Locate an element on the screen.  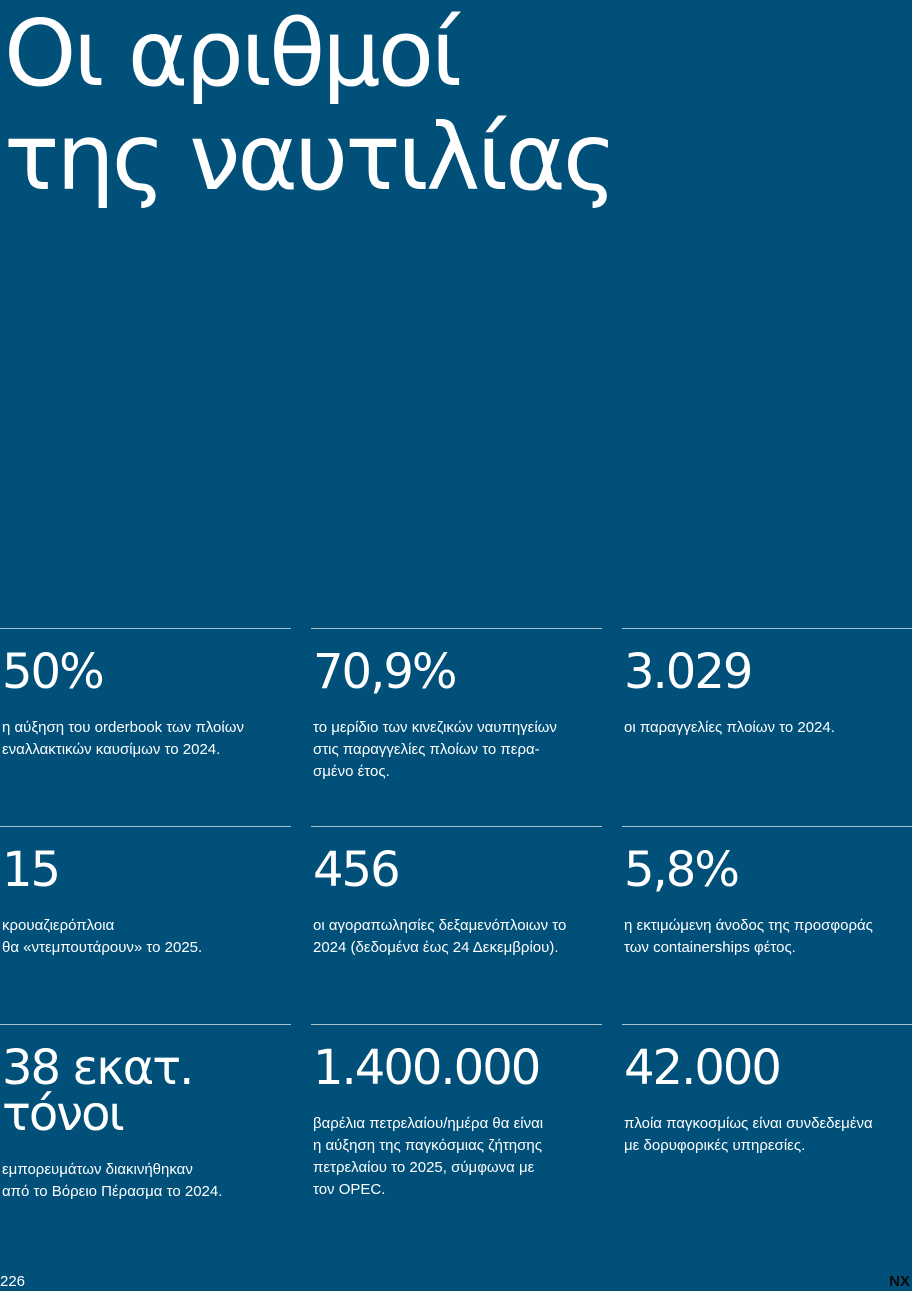
page-number: 226 is located at coordinates (13, 1281).